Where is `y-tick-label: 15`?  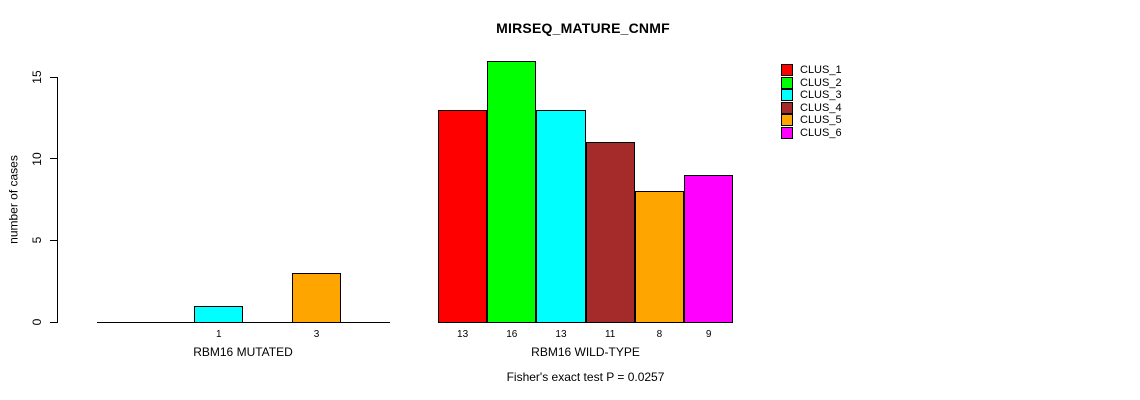 y-tick-label: 15 is located at coordinates (37, 77).